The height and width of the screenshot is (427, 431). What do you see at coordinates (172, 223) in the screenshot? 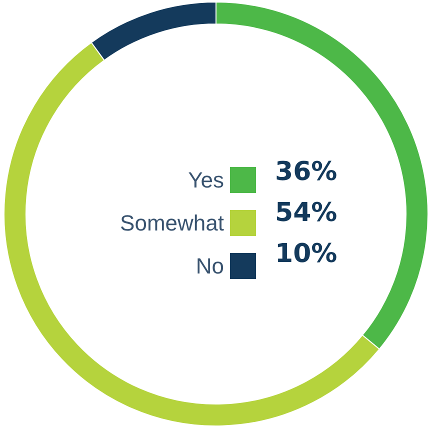
I see `legend-label: Somewhat` at bounding box center [172, 223].